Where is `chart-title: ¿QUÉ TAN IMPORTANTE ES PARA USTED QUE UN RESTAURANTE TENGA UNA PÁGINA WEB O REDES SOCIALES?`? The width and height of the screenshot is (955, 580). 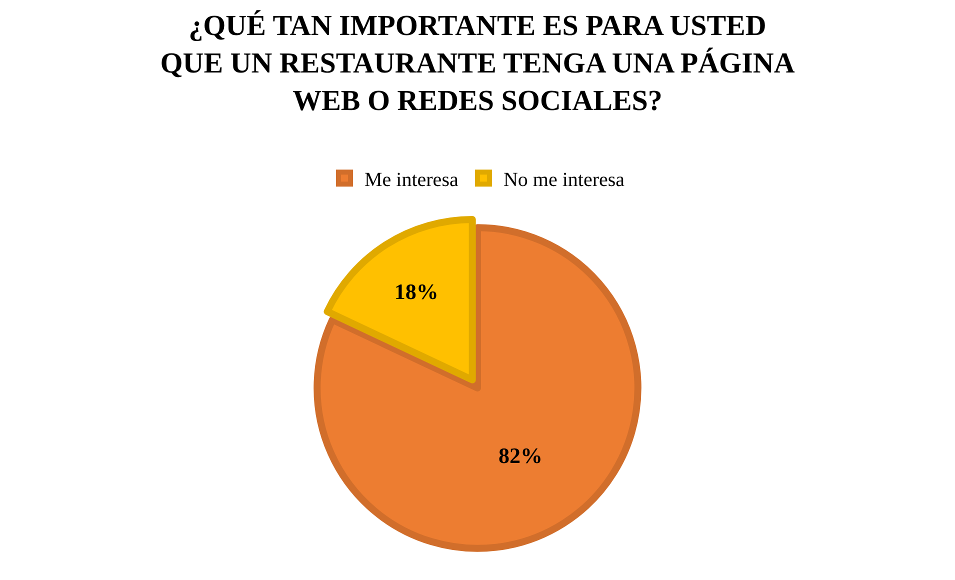
chart-title: ¿QUÉ TAN IMPORTANTE ES PARA USTED QUE UN RESTAURANTE TENGA UNA PÁGINA WEB O REDES SOCIALES? is located at coordinates (477, 64).